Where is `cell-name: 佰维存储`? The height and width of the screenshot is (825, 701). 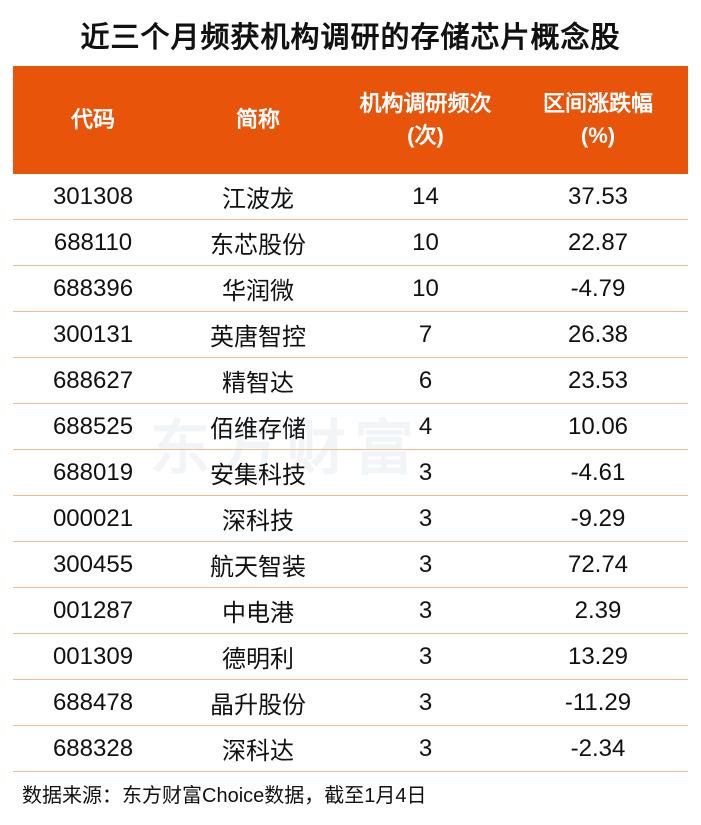
cell-name: 佰维存储 is located at coordinates (258, 426).